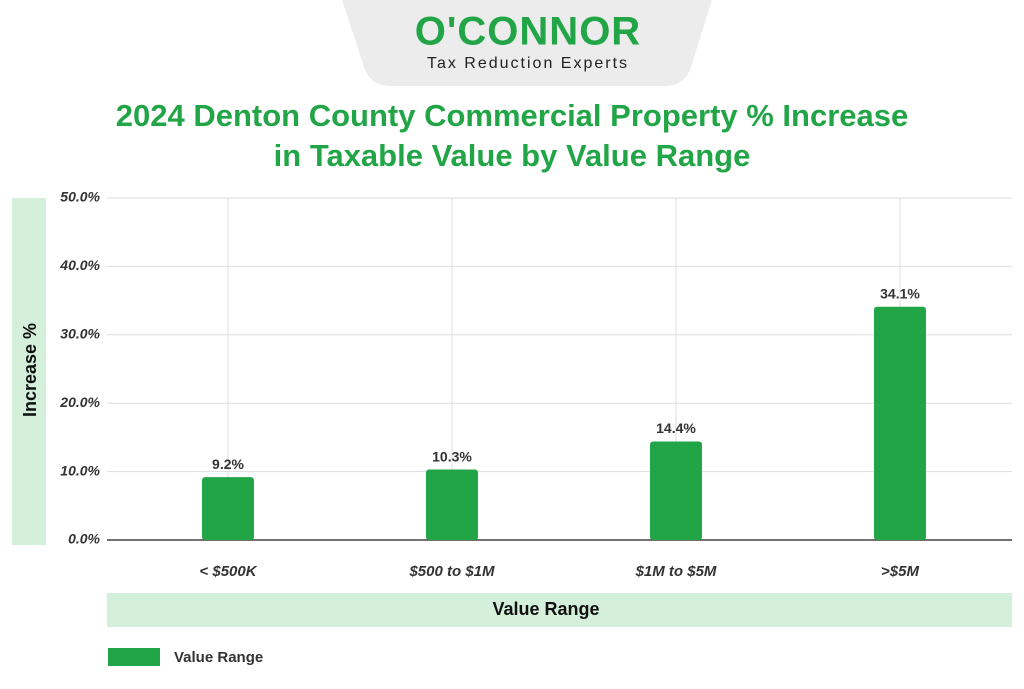 This screenshot has width=1024, height=689. Describe the element at coordinates (84, 539) in the screenshot. I see `y-tick-label: 0.0%` at that location.